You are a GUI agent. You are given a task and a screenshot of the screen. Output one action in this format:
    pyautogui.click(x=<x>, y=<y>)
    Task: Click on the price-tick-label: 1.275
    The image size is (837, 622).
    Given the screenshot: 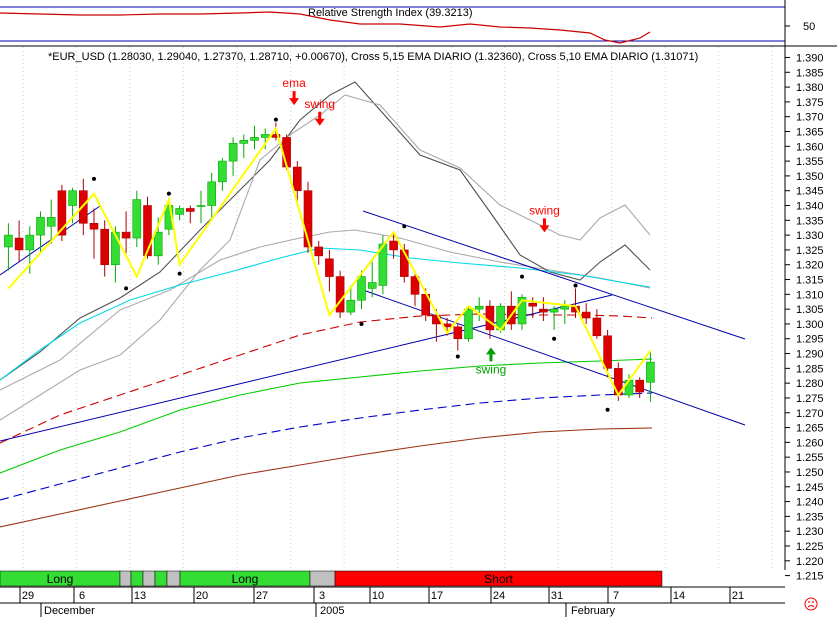 What is the action you would take?
    pyautogui.click(x=810, y=399)
    